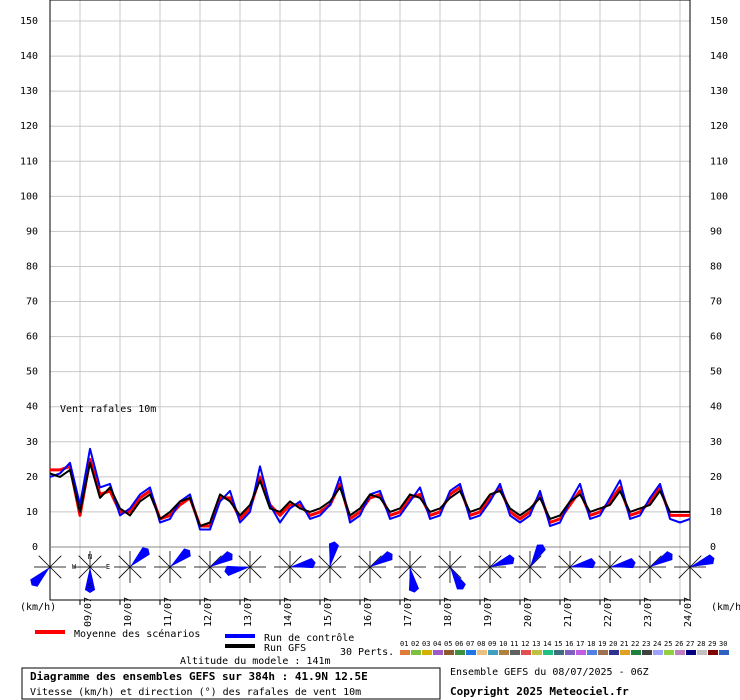 This screenshot has width=740, height=700. I want to click on copyright: Copyright 2025 Meteociel.fr, so click(539, 691).